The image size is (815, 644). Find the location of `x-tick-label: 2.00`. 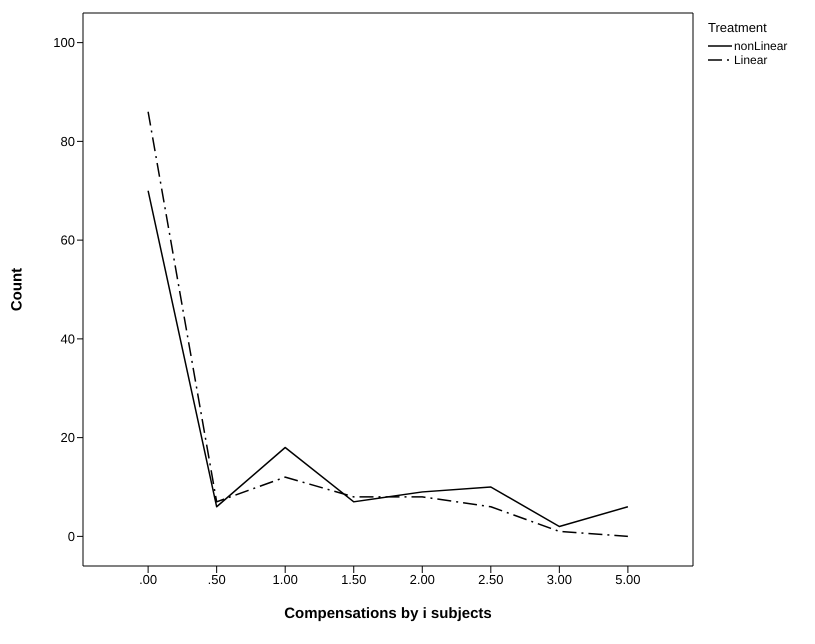

x-tick-label: 2.00 is located at coordinates (422, 580).